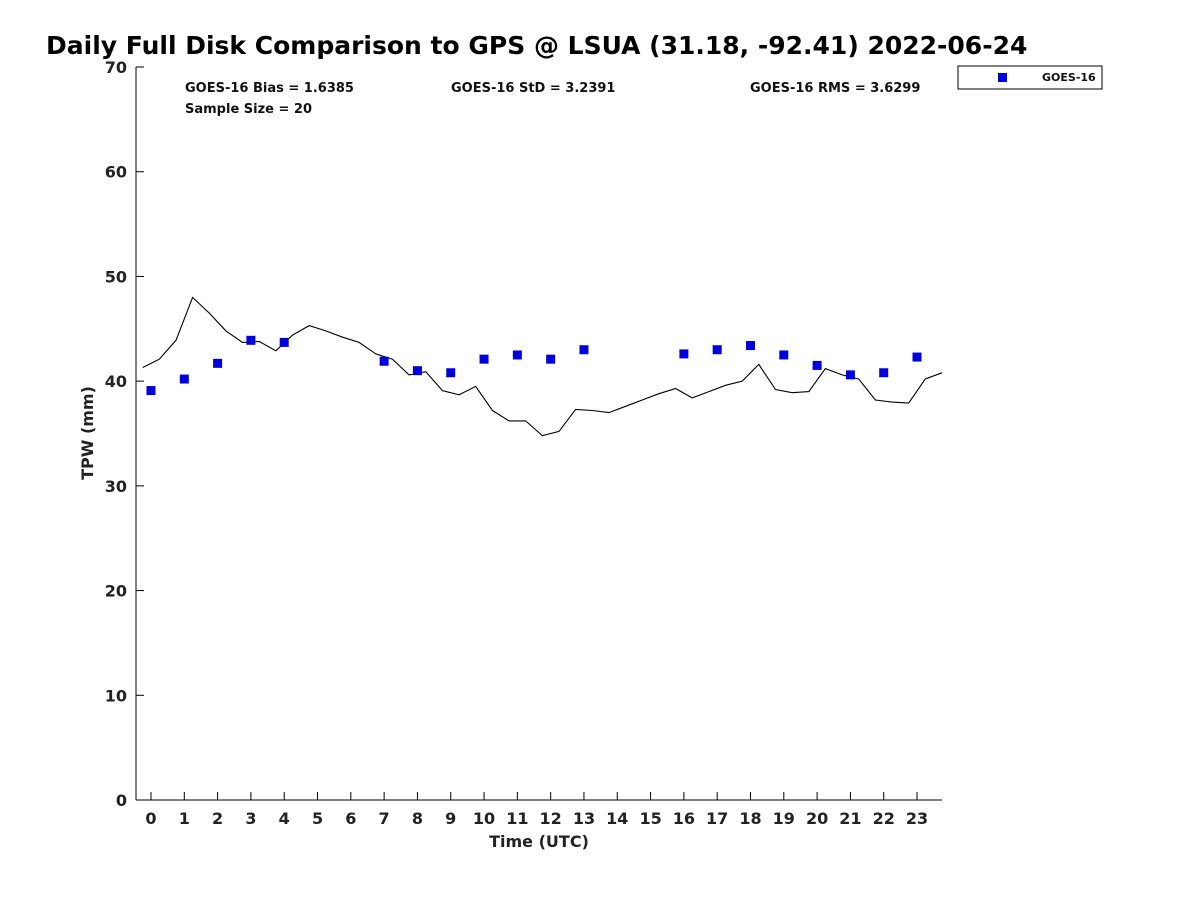  Describe the element at coordinates (116, 486) in the screenshot. I see `y-tick-label: 30` at that location.